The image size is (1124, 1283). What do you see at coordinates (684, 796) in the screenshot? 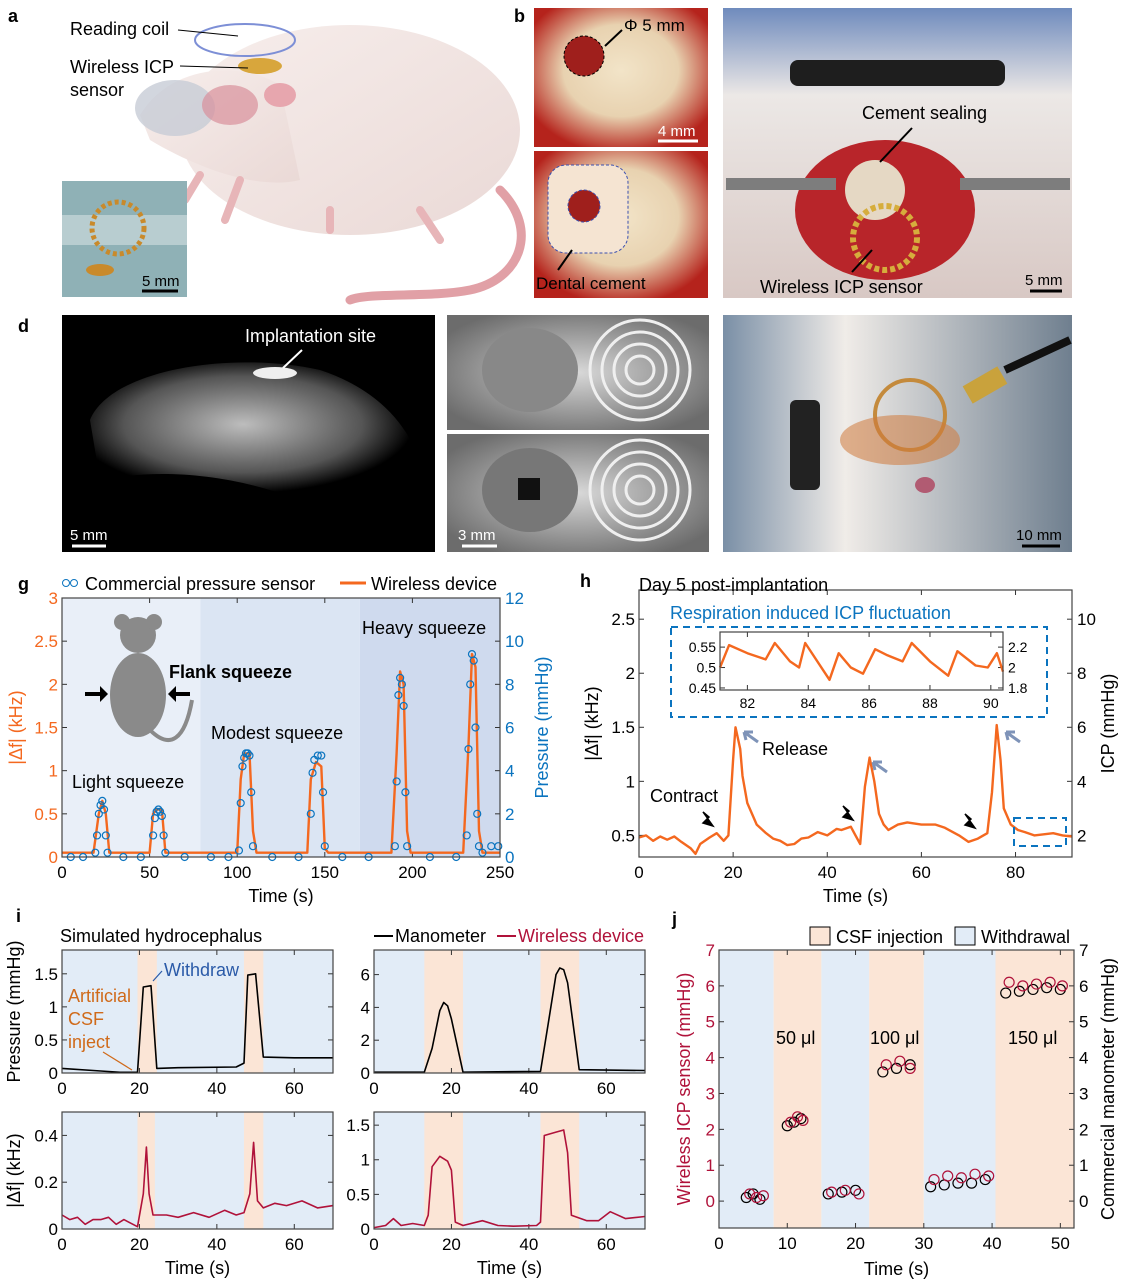
I see `annotation: Contract` at bounding box center [684, 796].